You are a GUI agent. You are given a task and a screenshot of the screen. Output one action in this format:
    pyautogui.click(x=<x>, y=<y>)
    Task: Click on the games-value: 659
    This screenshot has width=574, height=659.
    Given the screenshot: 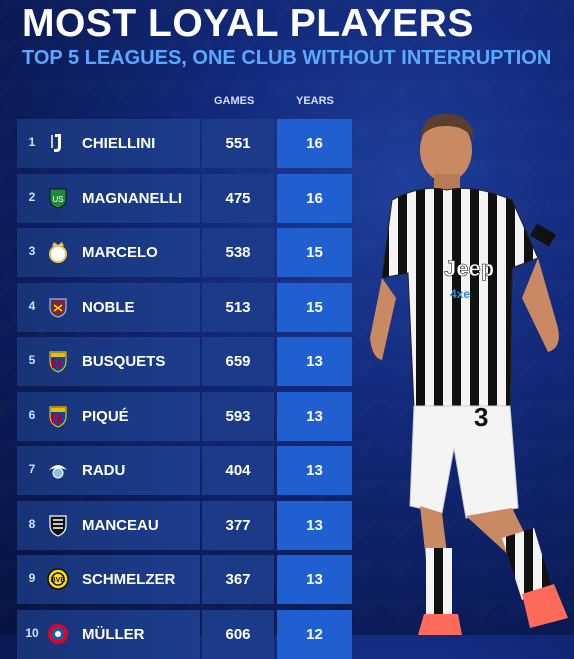 What is the action you would take?
    pyautogui.click(x=238, y=361)
    